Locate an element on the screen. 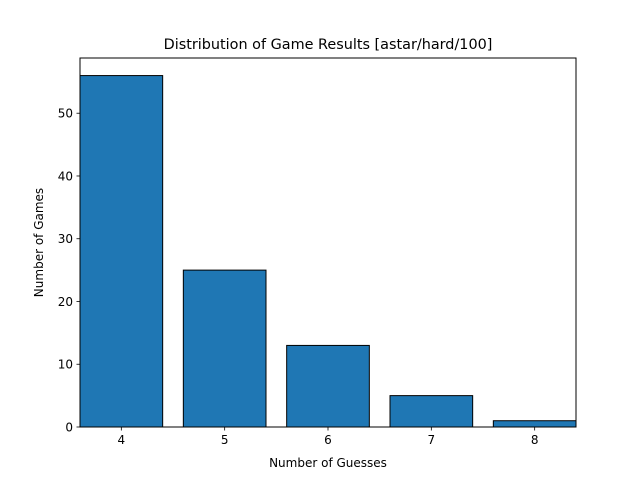  x-tick-label: 7 is located at coordinates (432, 440).